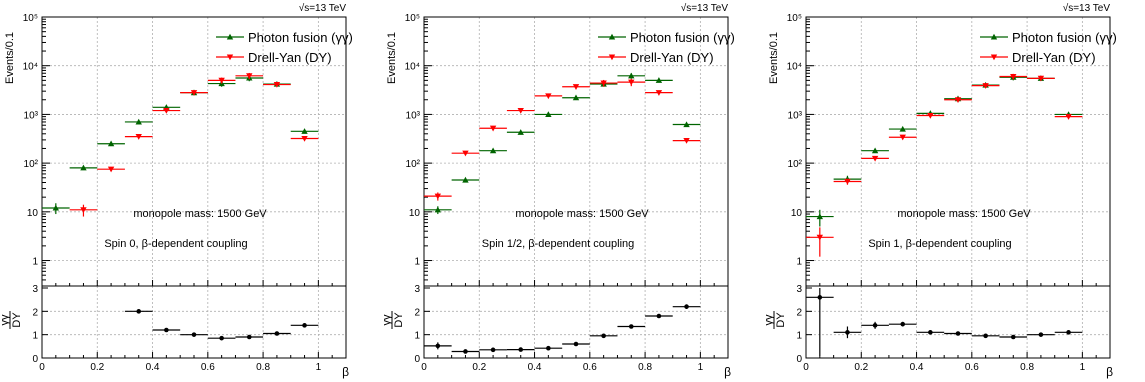 This screenshot has height=382, width=1145. Describe the element at coordinates (806, 367) in the screenshot. I see `x-tick-label: 0` at that location.